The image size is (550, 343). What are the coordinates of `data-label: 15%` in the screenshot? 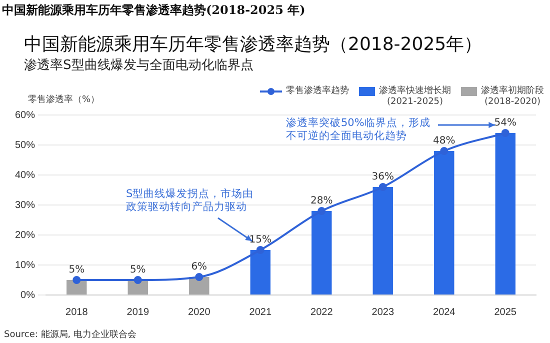 It's located at (260, 240).